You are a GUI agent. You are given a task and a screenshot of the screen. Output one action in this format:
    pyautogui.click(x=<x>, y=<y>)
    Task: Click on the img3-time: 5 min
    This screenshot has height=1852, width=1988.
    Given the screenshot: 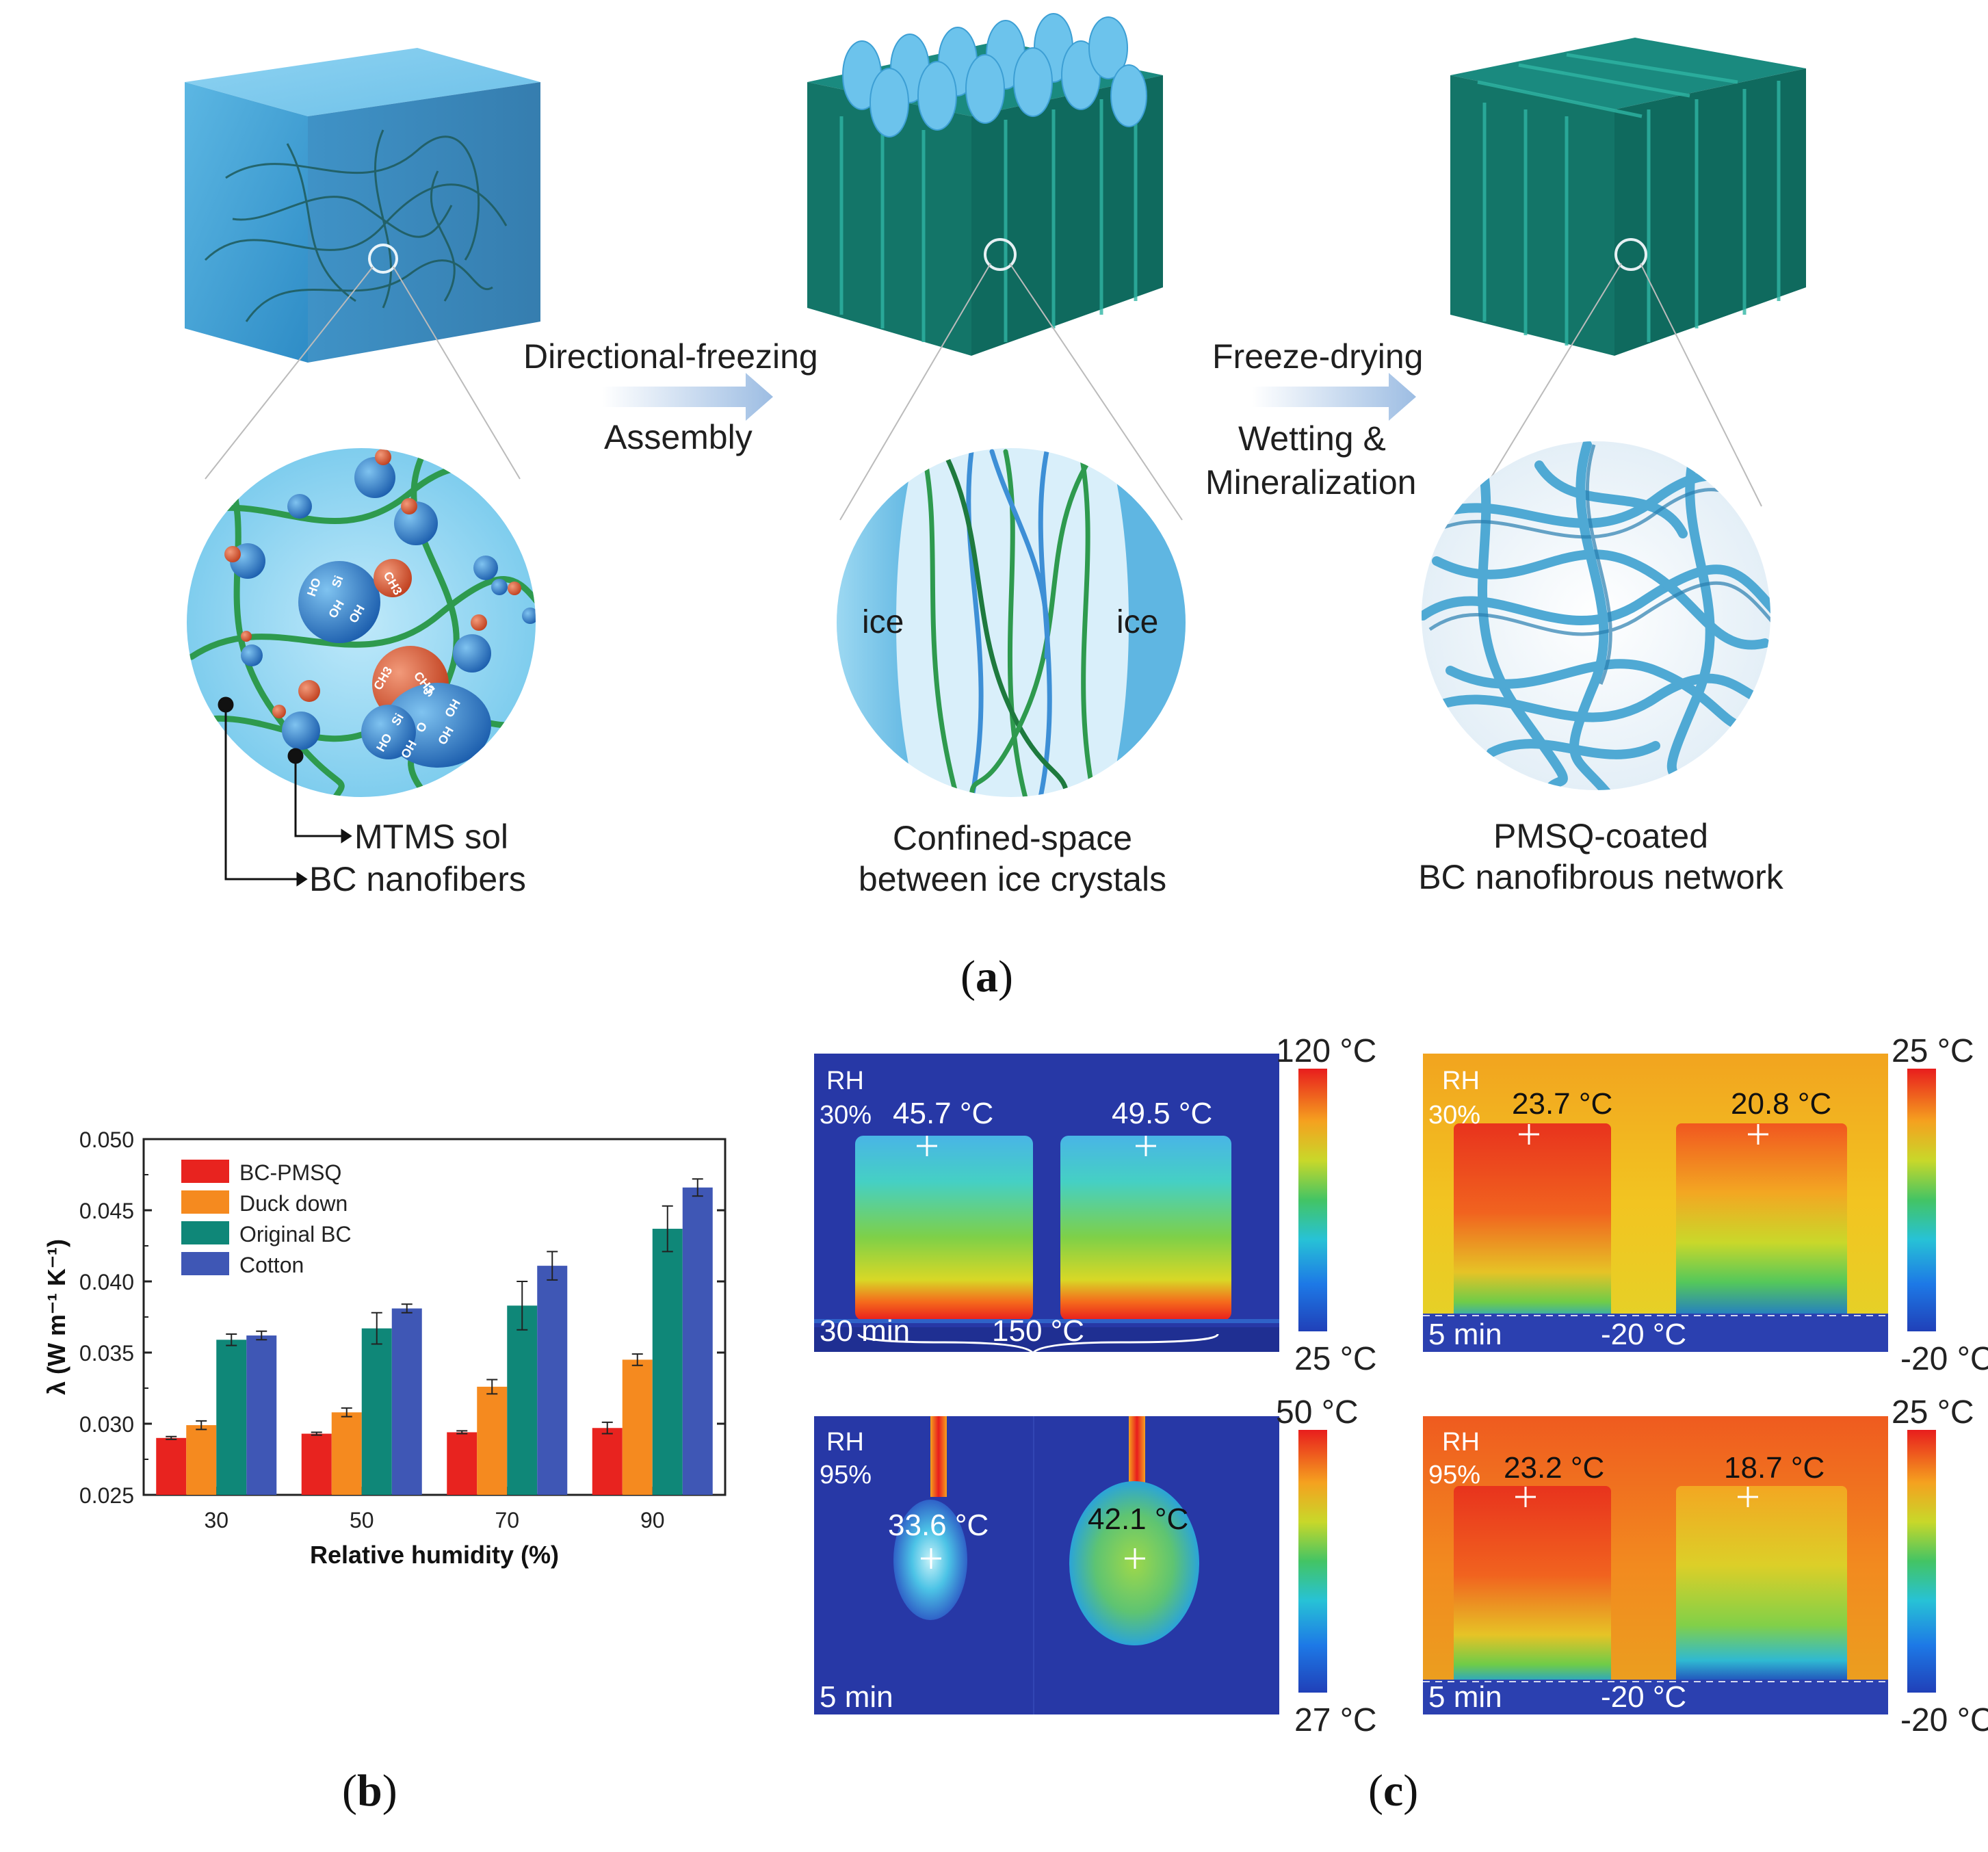 What is the action you would take?
    pyautogui.click(x=856, y=1697)
    